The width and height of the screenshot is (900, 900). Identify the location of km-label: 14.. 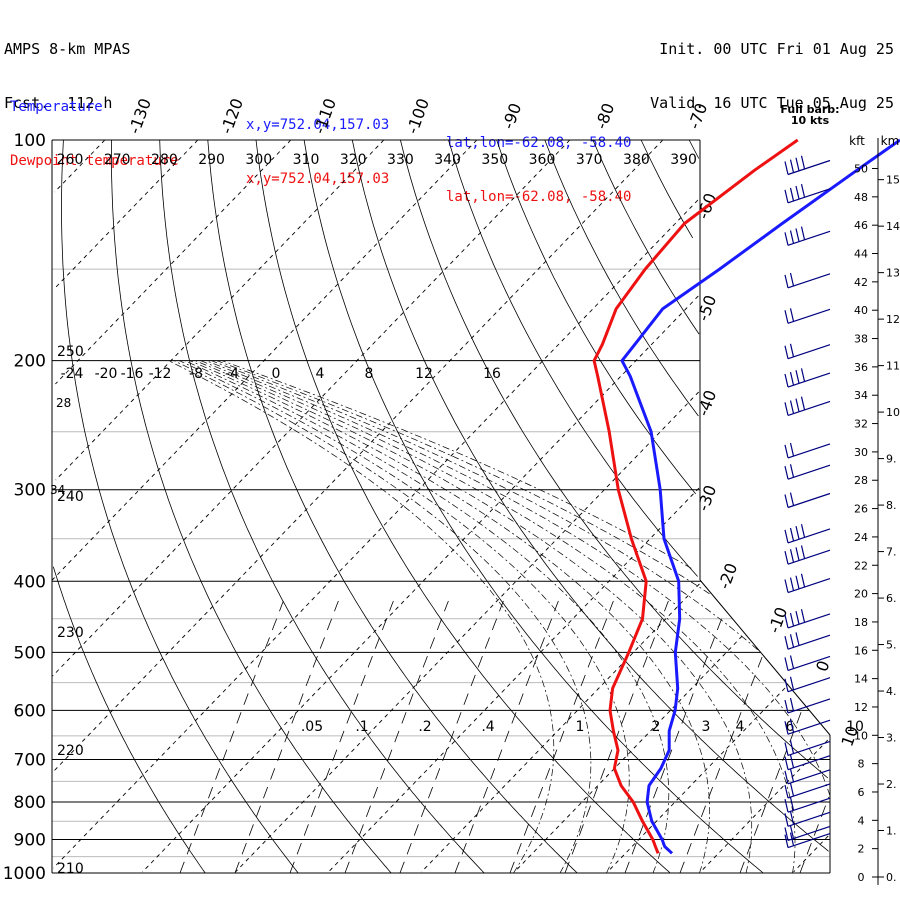
(893, 226).